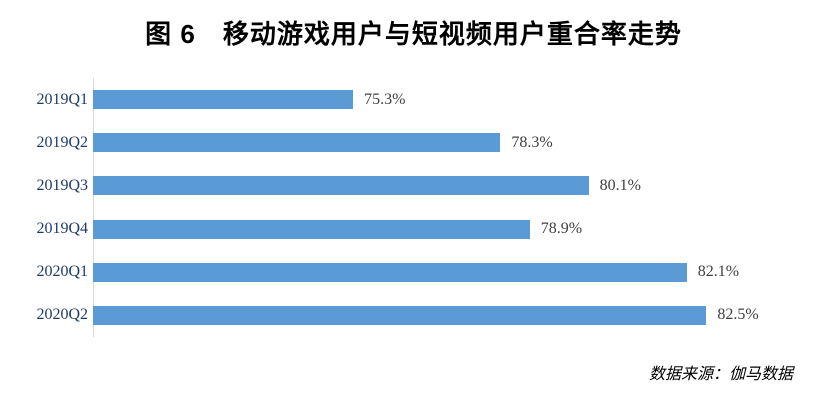 The width and height of the screenshot is (827, 402). I want to click on value-label: 78.9%, so click(561, 229).